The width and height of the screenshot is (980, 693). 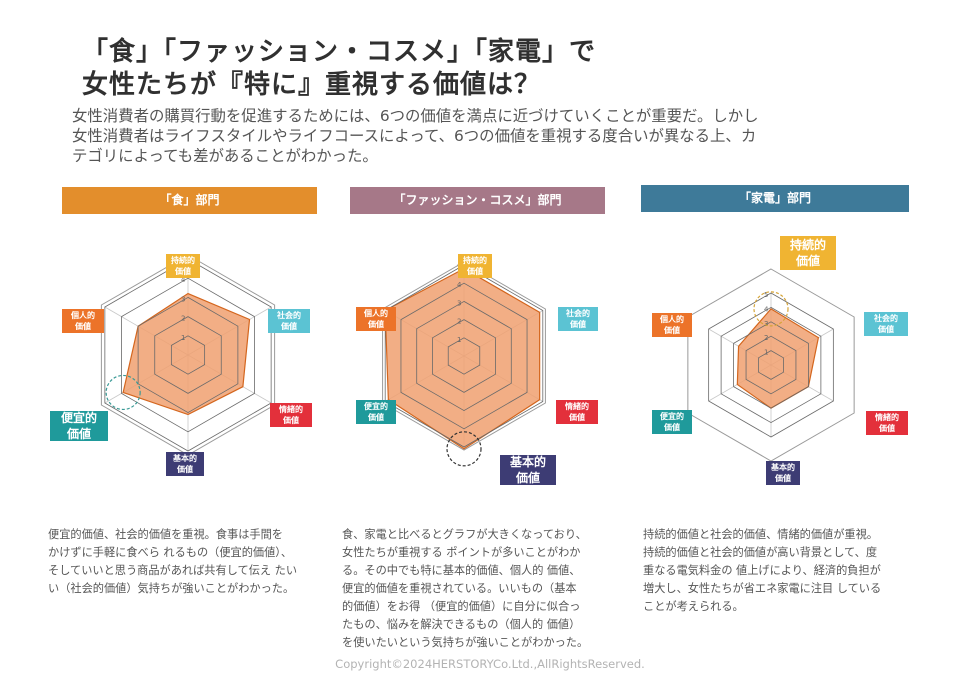 What do you see at coordinates (760, 534) in the screenshot?
I see `description-line: 持続的価値と社会的価値、情緒的価値が重視。` at bounding box center [760, 534].